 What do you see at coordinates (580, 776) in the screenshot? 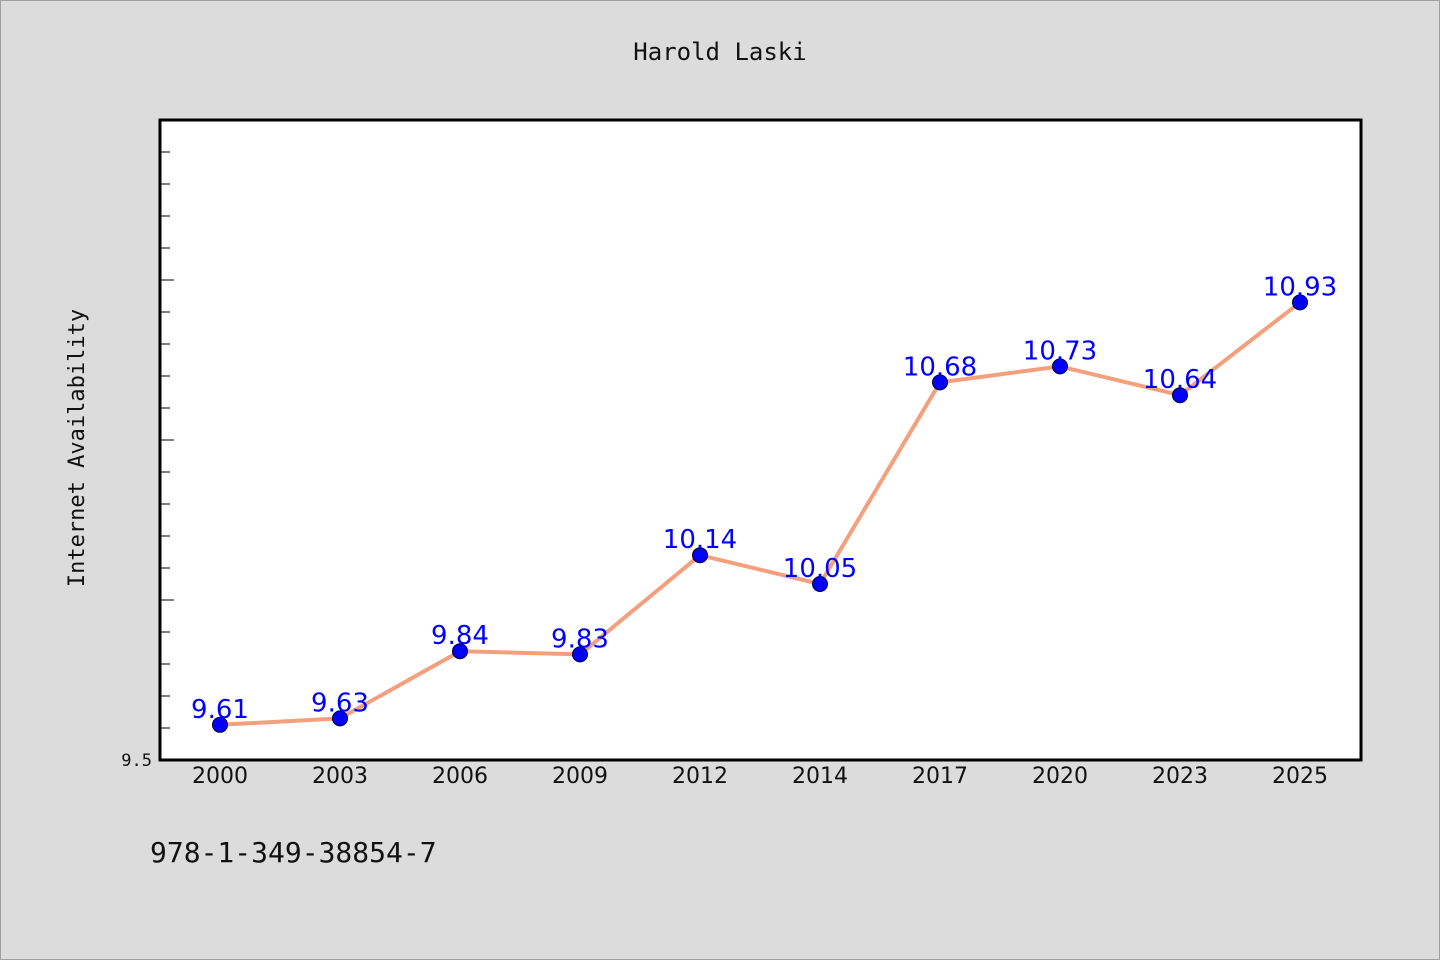
I see `x-tick-label: 2009` at bounding box center [580, 776].